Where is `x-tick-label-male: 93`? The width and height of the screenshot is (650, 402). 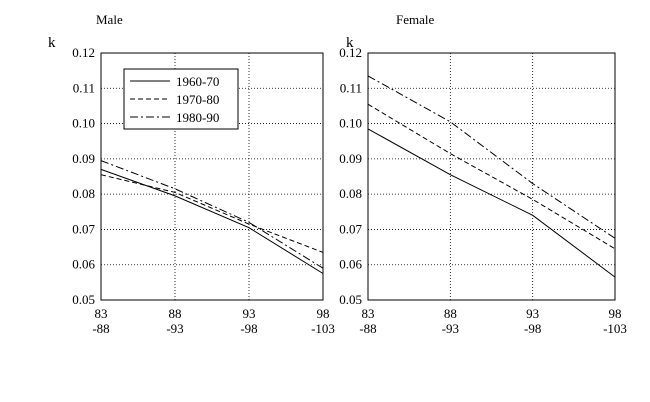
x-tick-label-male: 93 is located at coordinates (249, 313).